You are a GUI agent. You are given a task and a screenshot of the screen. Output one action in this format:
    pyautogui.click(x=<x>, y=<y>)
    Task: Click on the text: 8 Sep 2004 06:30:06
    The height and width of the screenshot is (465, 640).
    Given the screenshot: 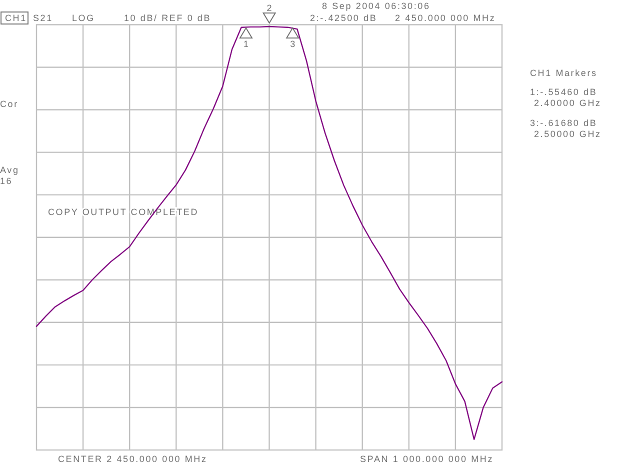 What is the action you would take?
    pyautogui.click(x=376, y=6)
    